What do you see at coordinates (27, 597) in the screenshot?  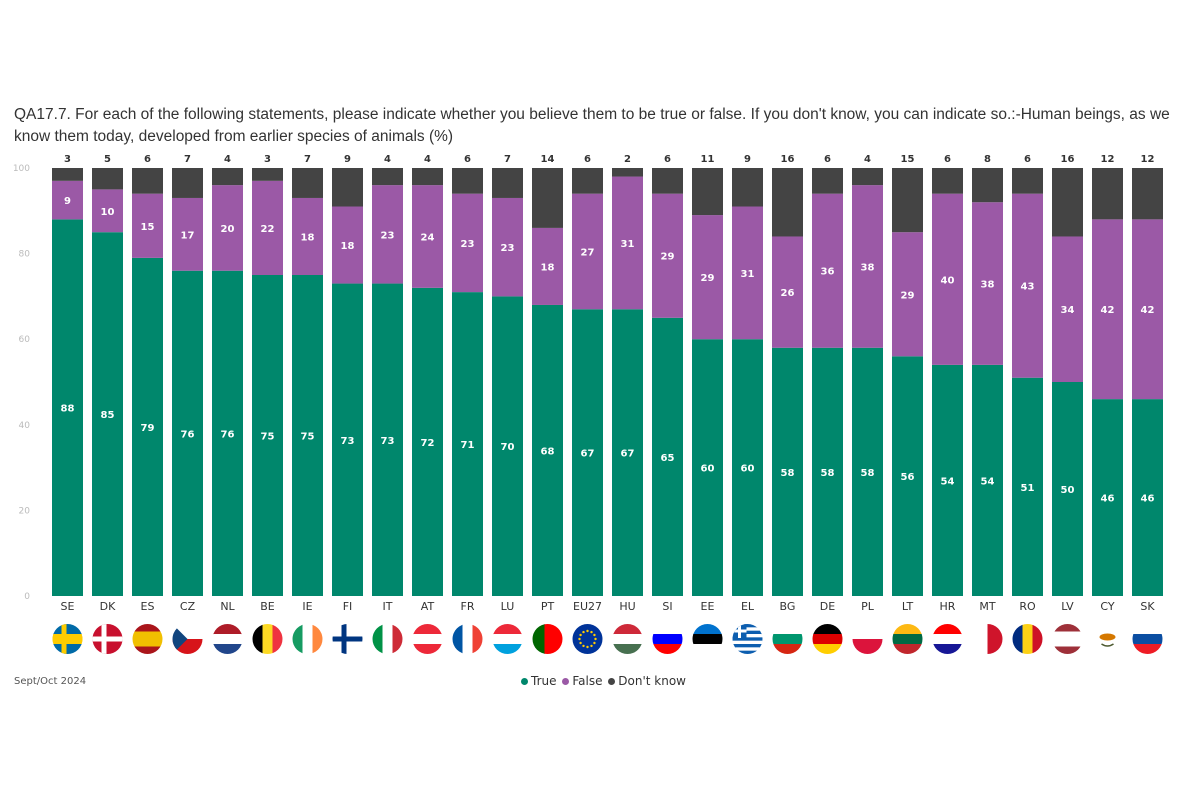 I see `y-tick-label: 0` at bounding box center [27, 597].